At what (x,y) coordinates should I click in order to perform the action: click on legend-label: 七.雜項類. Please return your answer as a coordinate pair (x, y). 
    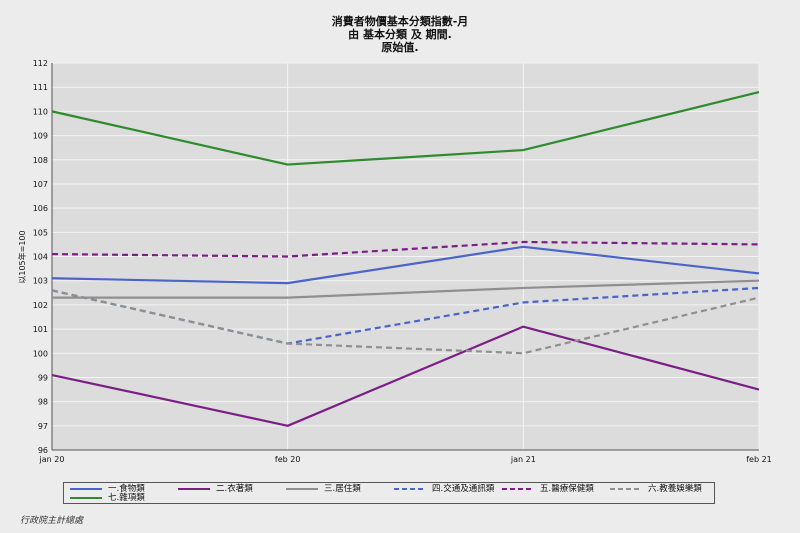
    Looking at the image, I should click on (126, 498).